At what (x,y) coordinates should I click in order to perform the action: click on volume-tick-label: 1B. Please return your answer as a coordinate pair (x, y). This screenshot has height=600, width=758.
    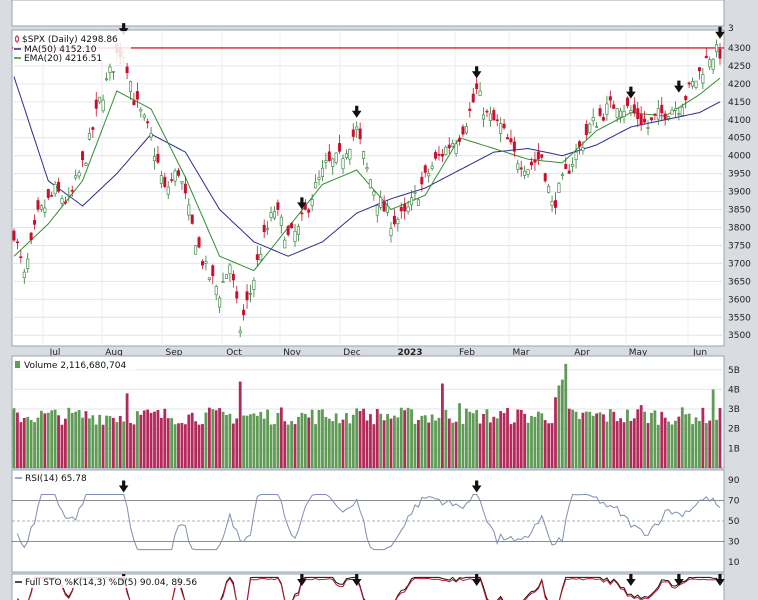
    Looking at the image, I should click on (734, 449).